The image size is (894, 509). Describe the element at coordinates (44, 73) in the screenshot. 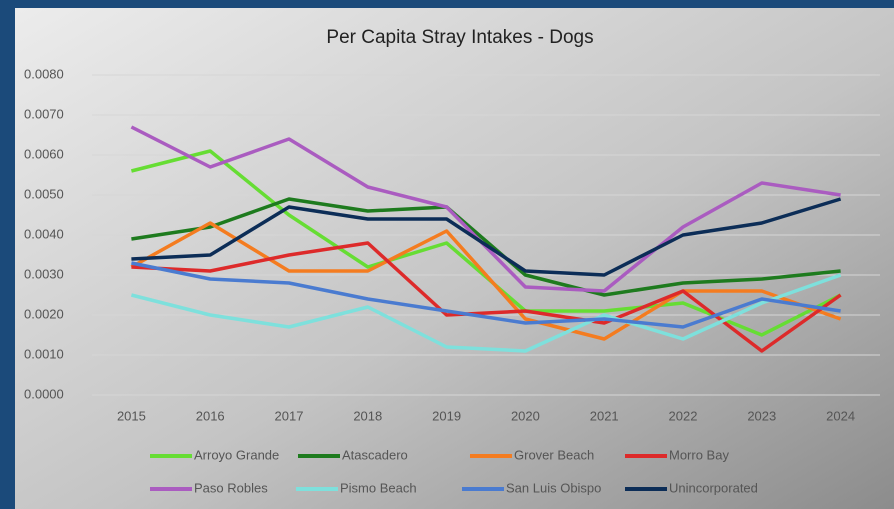

I see `y-tick-label: 0.0080` at that location.